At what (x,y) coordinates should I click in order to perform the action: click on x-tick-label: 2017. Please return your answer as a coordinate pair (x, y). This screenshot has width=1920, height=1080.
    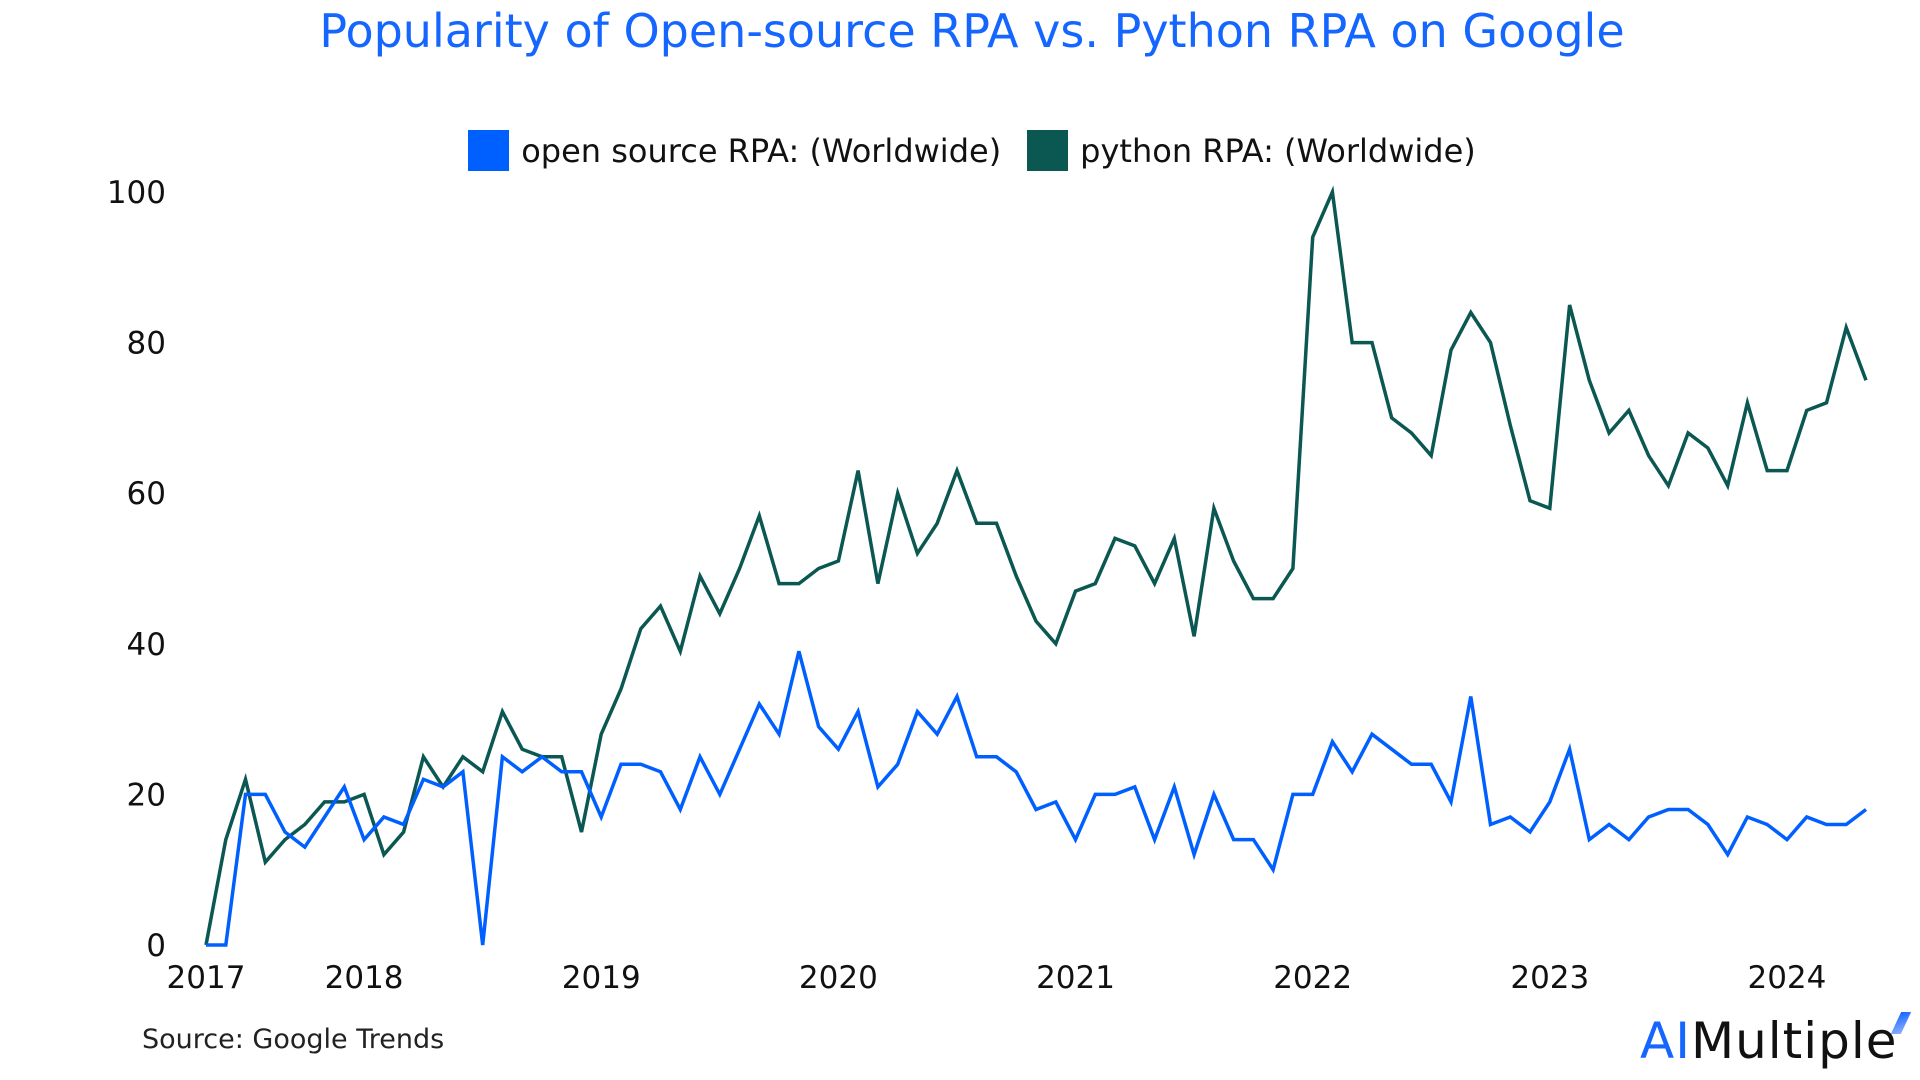
    Looking at the image, I should click on (206, 978).